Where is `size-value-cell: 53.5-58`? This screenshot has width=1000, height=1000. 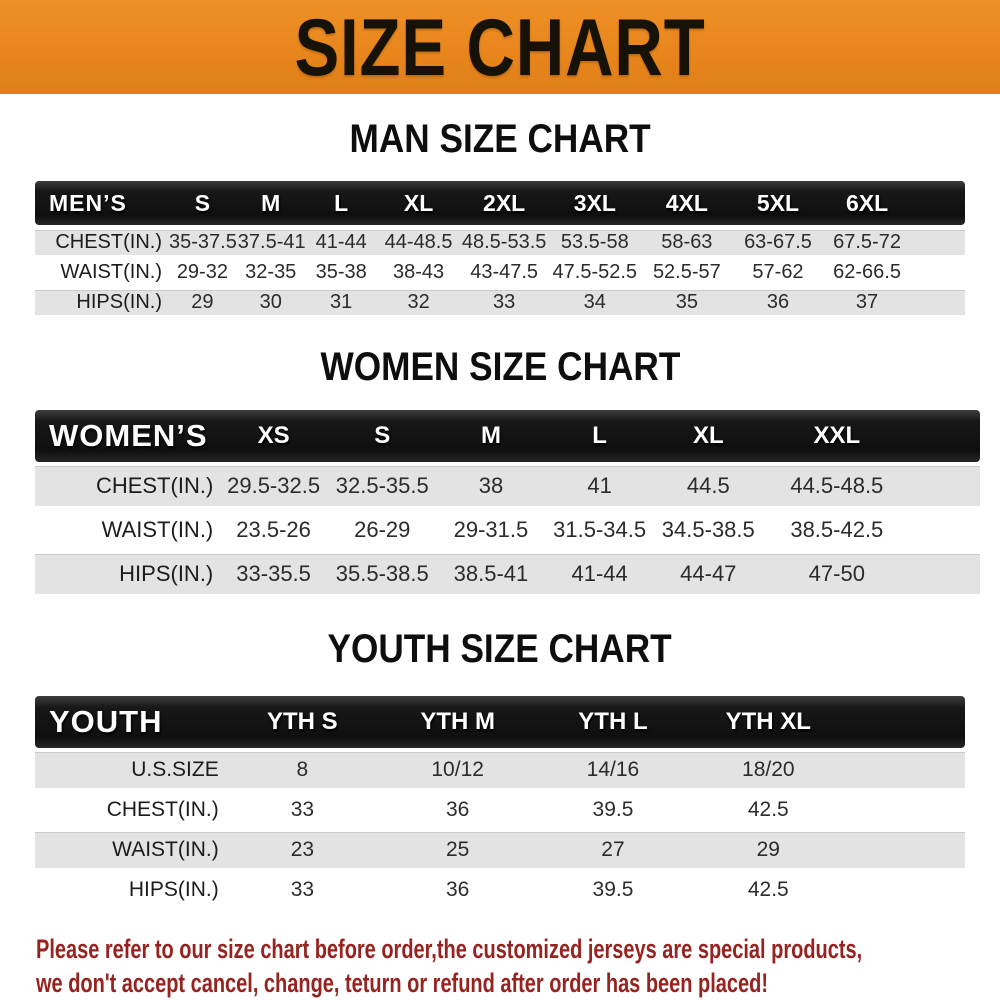
size-value-cell: 53.5-58 is located at coordinates (594, 242).